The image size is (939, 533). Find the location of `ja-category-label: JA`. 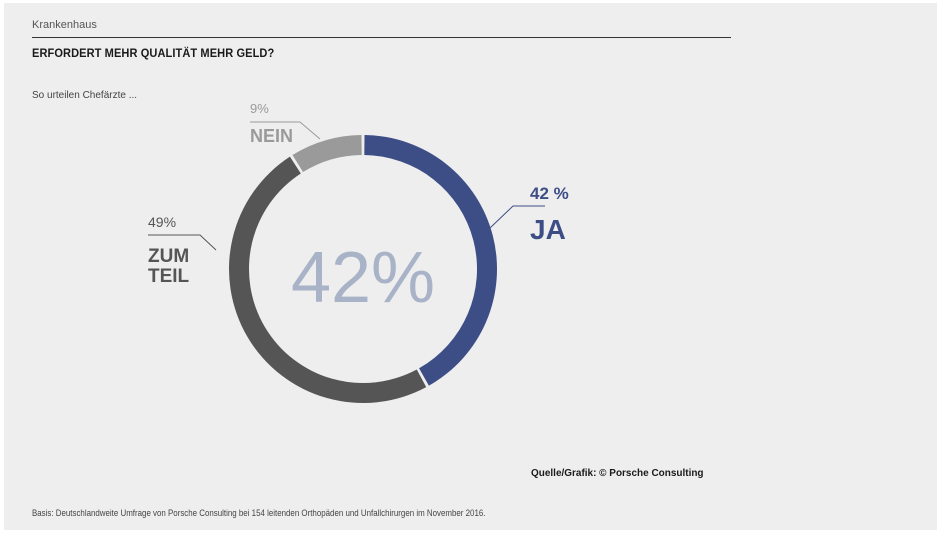

ja-category-label: JA is located at coordinates (548, 229).